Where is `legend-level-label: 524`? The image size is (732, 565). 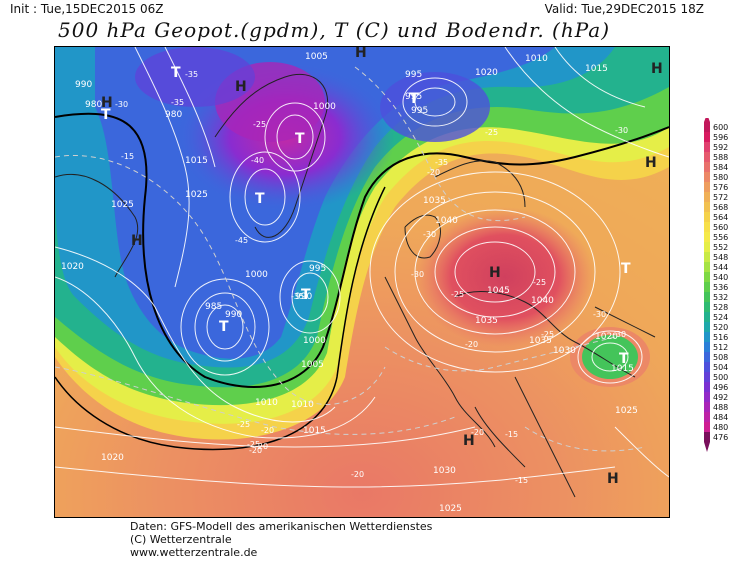 legend-level-label: 524 is located at coordinates (720, 317).